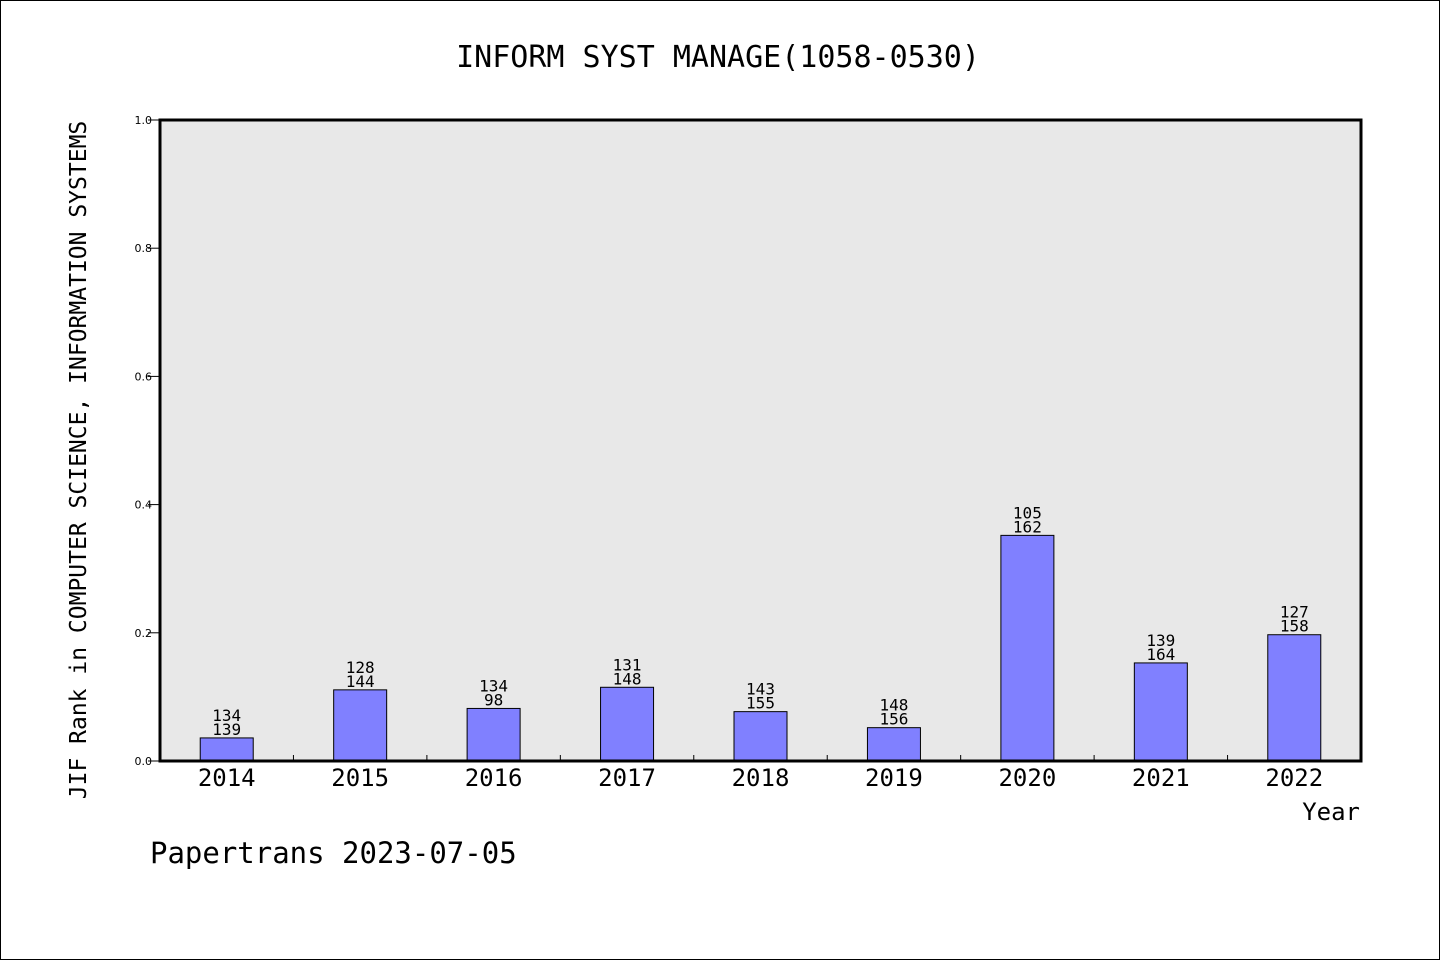  What do you see at coordinates (144, 633) in the screenshot?
I see `y-tick-label-0.2: 0.2` at bounding box center [144, 633].